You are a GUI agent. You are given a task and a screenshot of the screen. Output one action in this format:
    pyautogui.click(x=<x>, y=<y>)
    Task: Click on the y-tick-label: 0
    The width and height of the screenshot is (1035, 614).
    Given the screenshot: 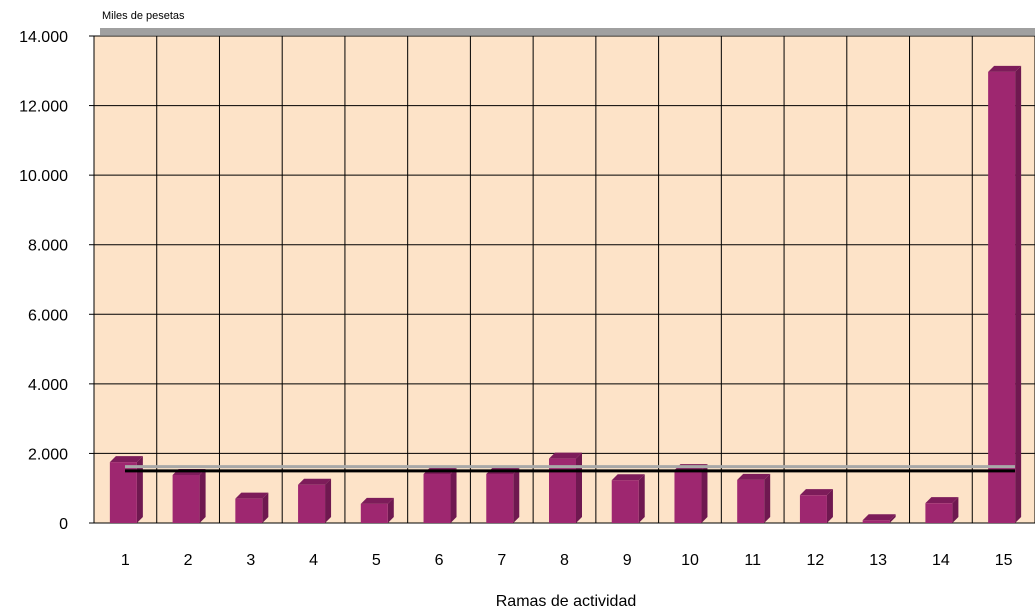 What is the action you would take?
    pyautogui.click(x=63, y=524)
    